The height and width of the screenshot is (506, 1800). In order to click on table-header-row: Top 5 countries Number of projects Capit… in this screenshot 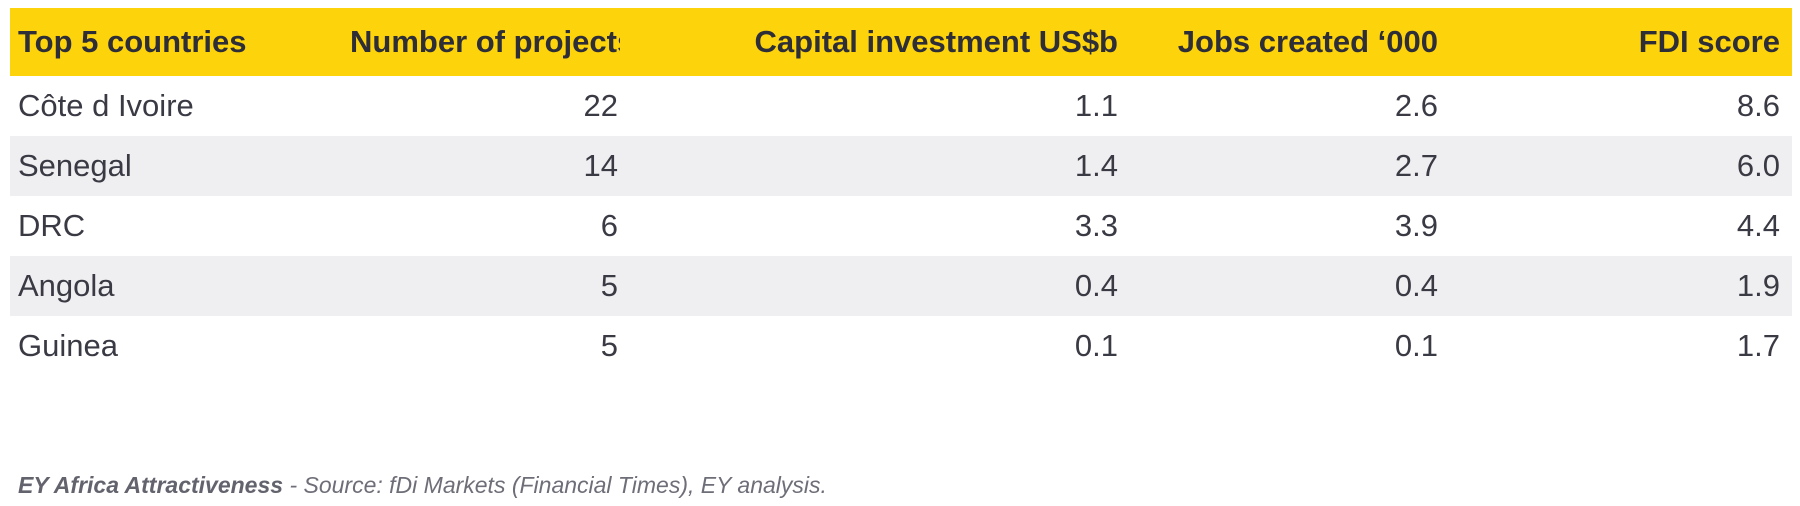, I will do `click(901, 42)`.